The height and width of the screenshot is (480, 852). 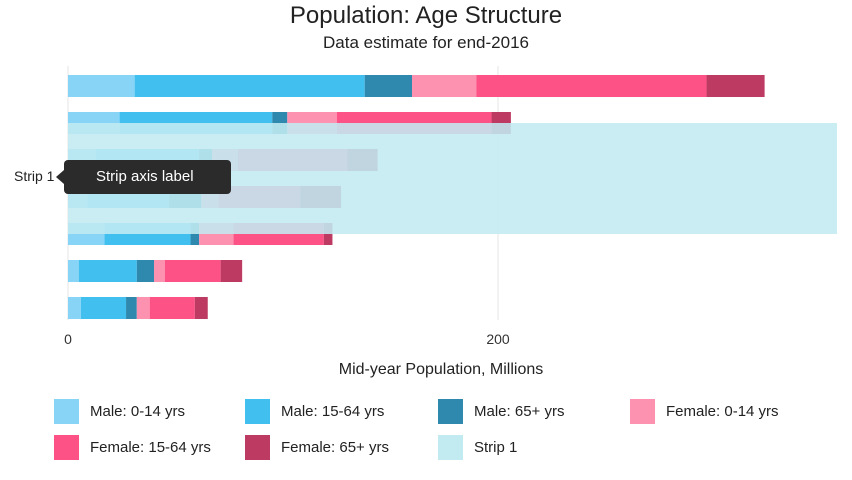 What do you see at coordinates (519, 411) in the screenshot?
I see `legend-label: Male: 65+ yrs` at bounding box center [519, 411].